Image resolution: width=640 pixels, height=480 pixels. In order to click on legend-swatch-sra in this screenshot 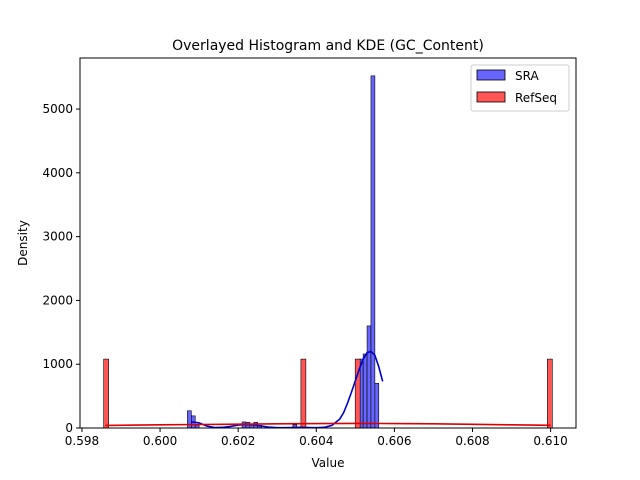, I will do `click(491, 75)`.